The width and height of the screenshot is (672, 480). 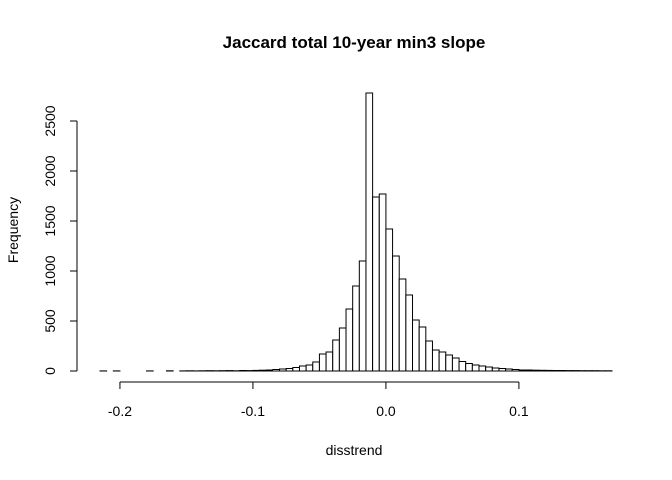 I want to click on chart-title: Jaccard total 10-year min3 slope, so click(x=354, y=42).